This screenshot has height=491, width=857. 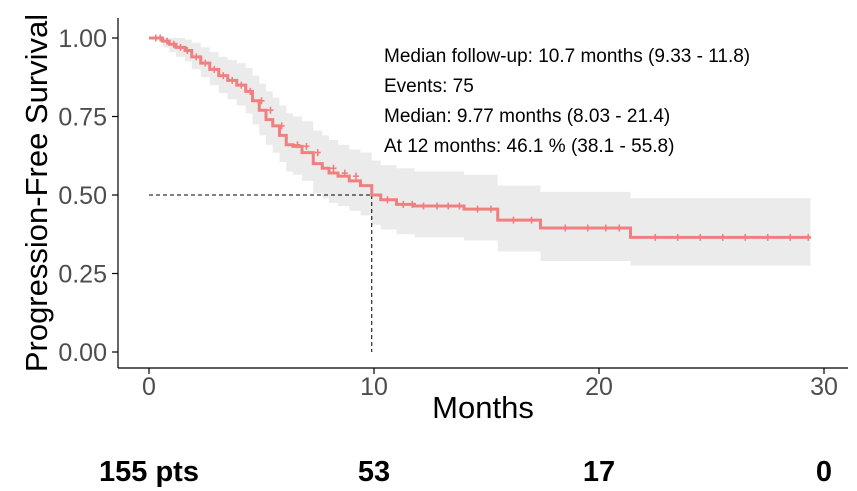 What do you see at coordinates (374, 472) in the screenshot?
I see `risk-count: 53` at bounding box center [374, 472].